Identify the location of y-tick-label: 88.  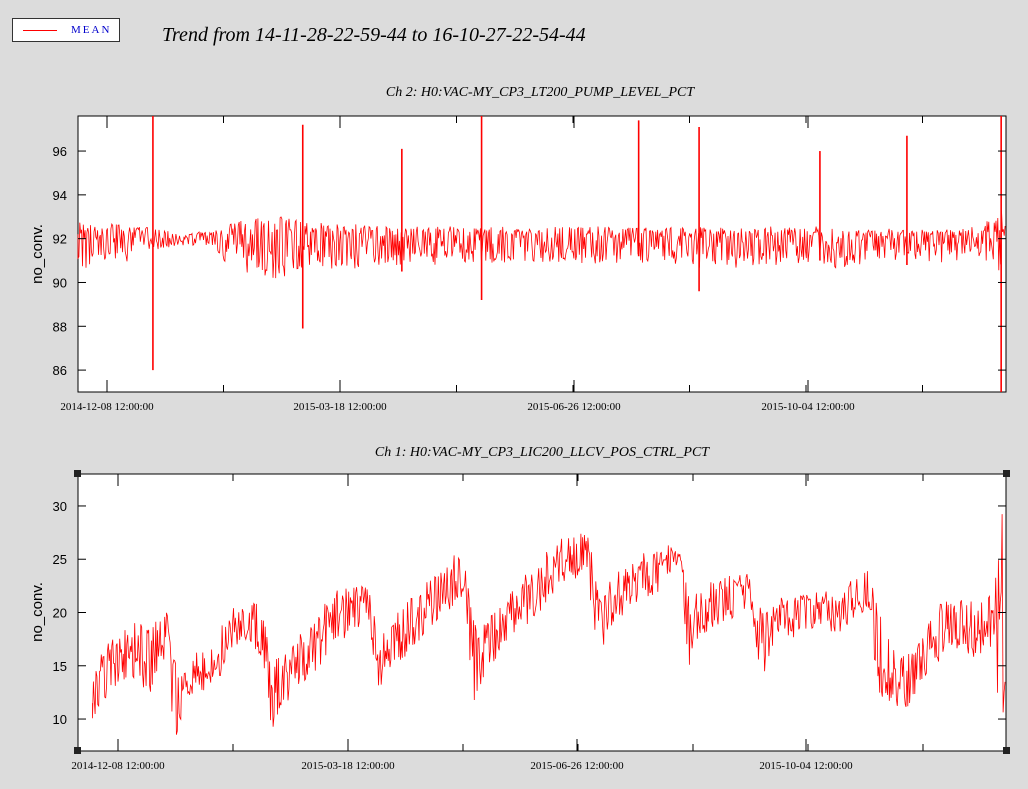
(60, 326).